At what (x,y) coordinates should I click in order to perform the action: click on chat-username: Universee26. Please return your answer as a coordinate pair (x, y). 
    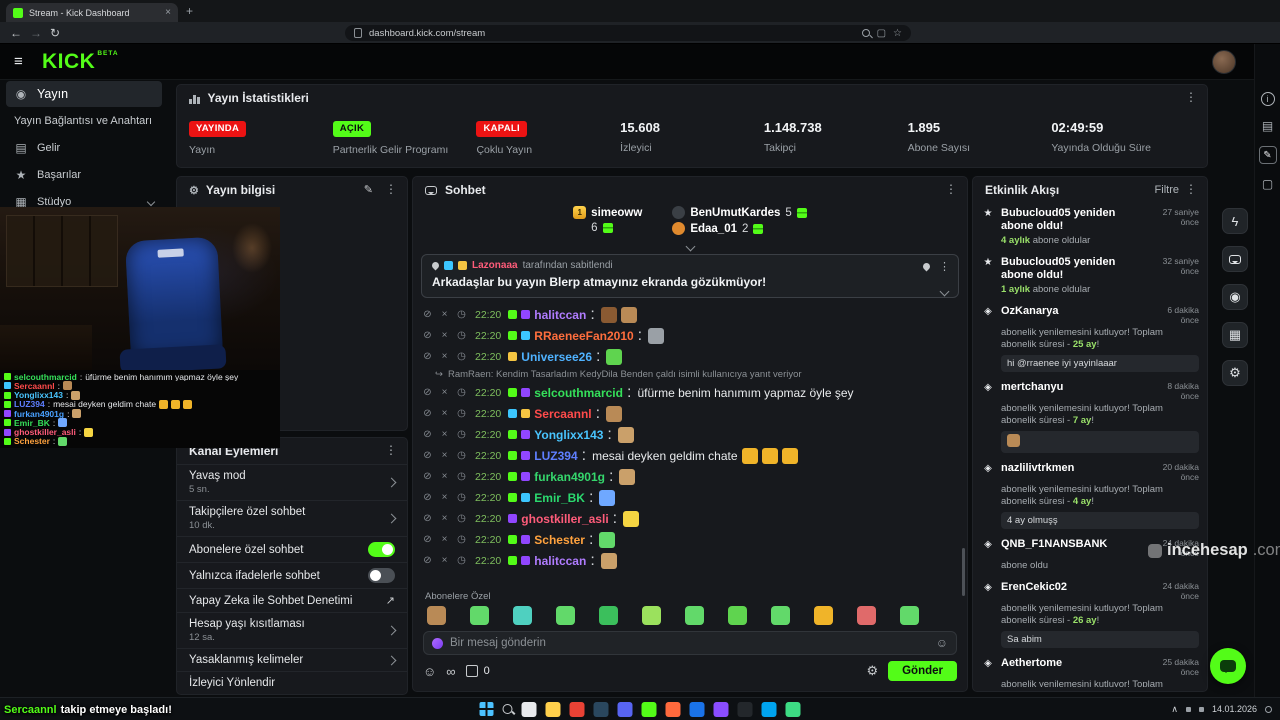
    Looking at the image, I should click on (556, 356).